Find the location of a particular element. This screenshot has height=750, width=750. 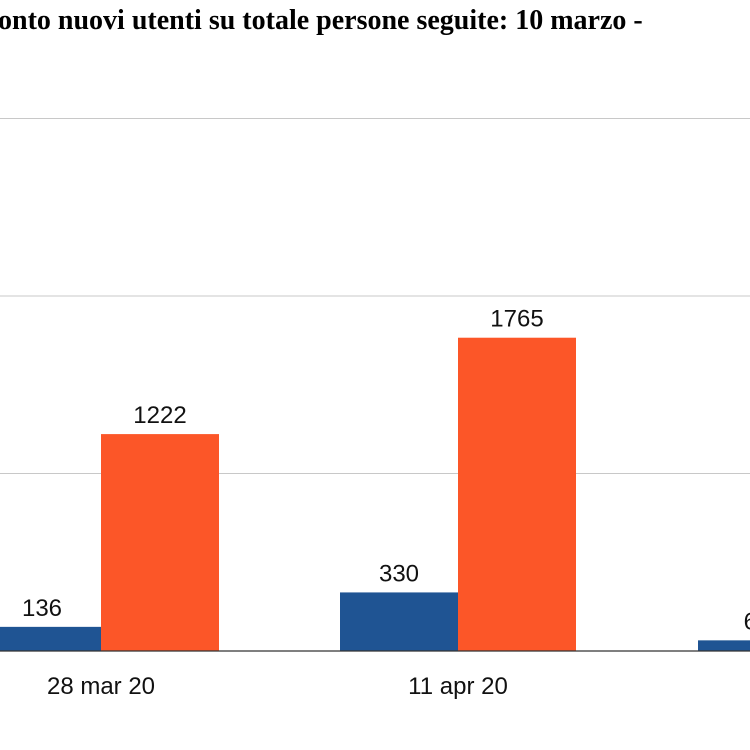

data-label-series1-1: 1765 is located at coordinates (516, 319).